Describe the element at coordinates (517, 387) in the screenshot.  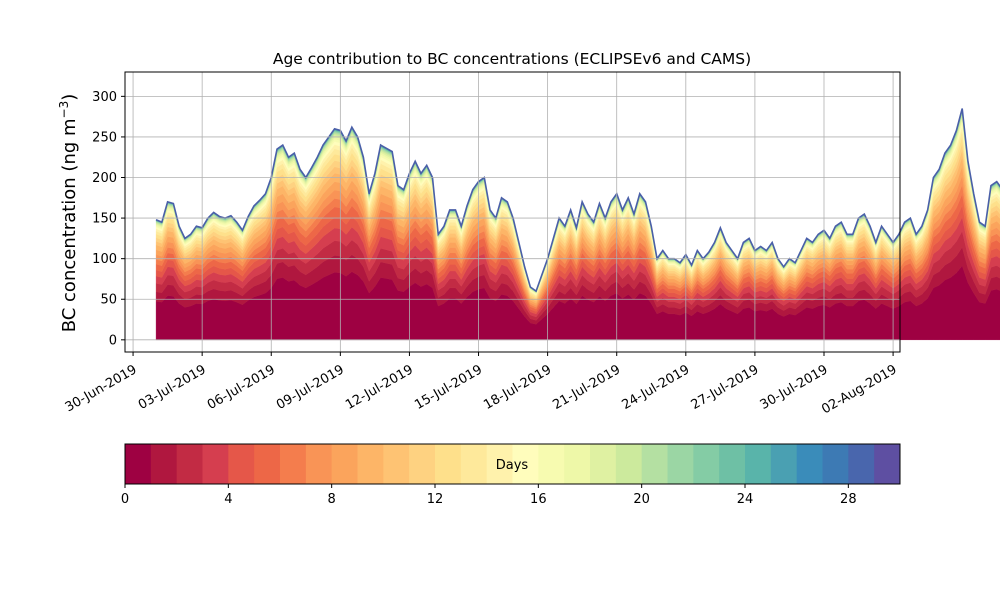
I see `x-tick-label: 18-Jul-2019` at that location.